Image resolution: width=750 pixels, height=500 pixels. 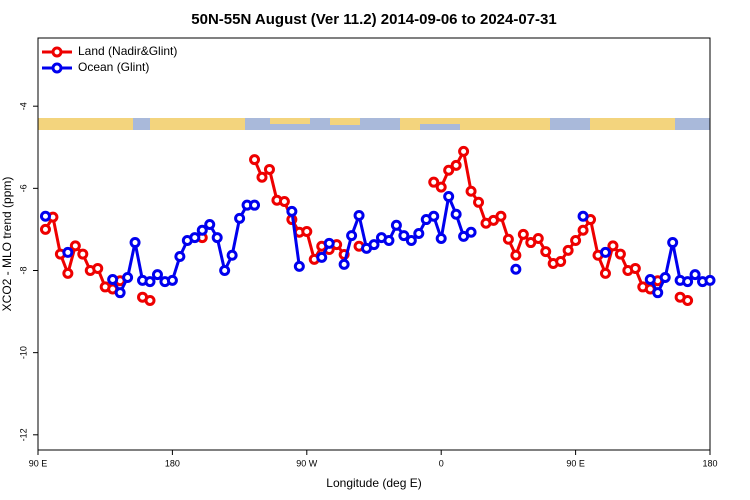 What do you see at coordinates (23, 270) in the screenshot?
I see `y-tick-label: -8` at bounding box center [23, 270].